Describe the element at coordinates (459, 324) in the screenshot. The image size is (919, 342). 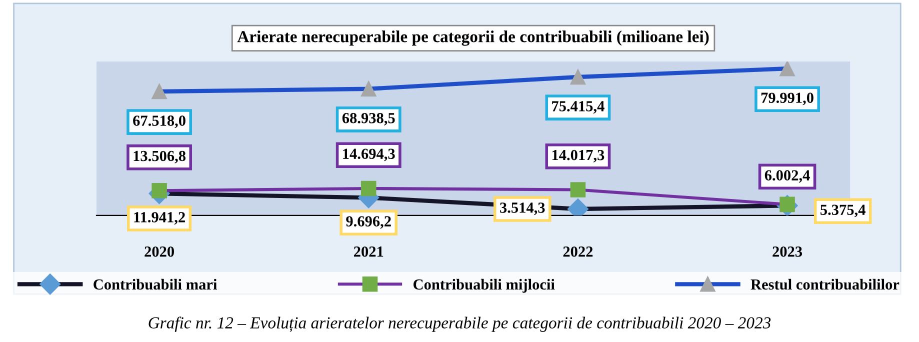
I see `text: Grafic nr. 12 – Evoluția arieratelor nerecuperabile pe categorii de contribuabili 2020 – 2023` at that location.